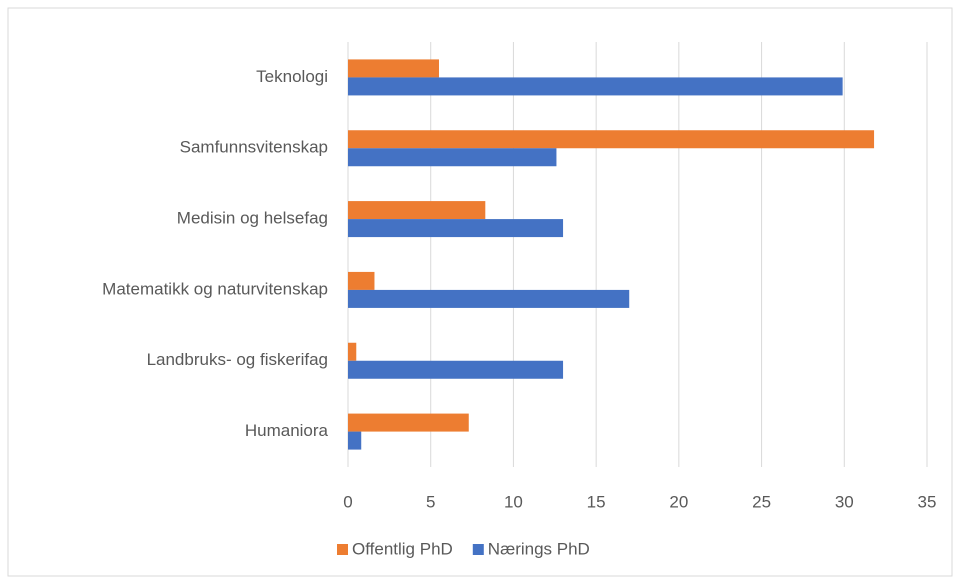 This screenshot has width=960, height=584. I want to click on x-tick-label: 30, so click(844, 501).